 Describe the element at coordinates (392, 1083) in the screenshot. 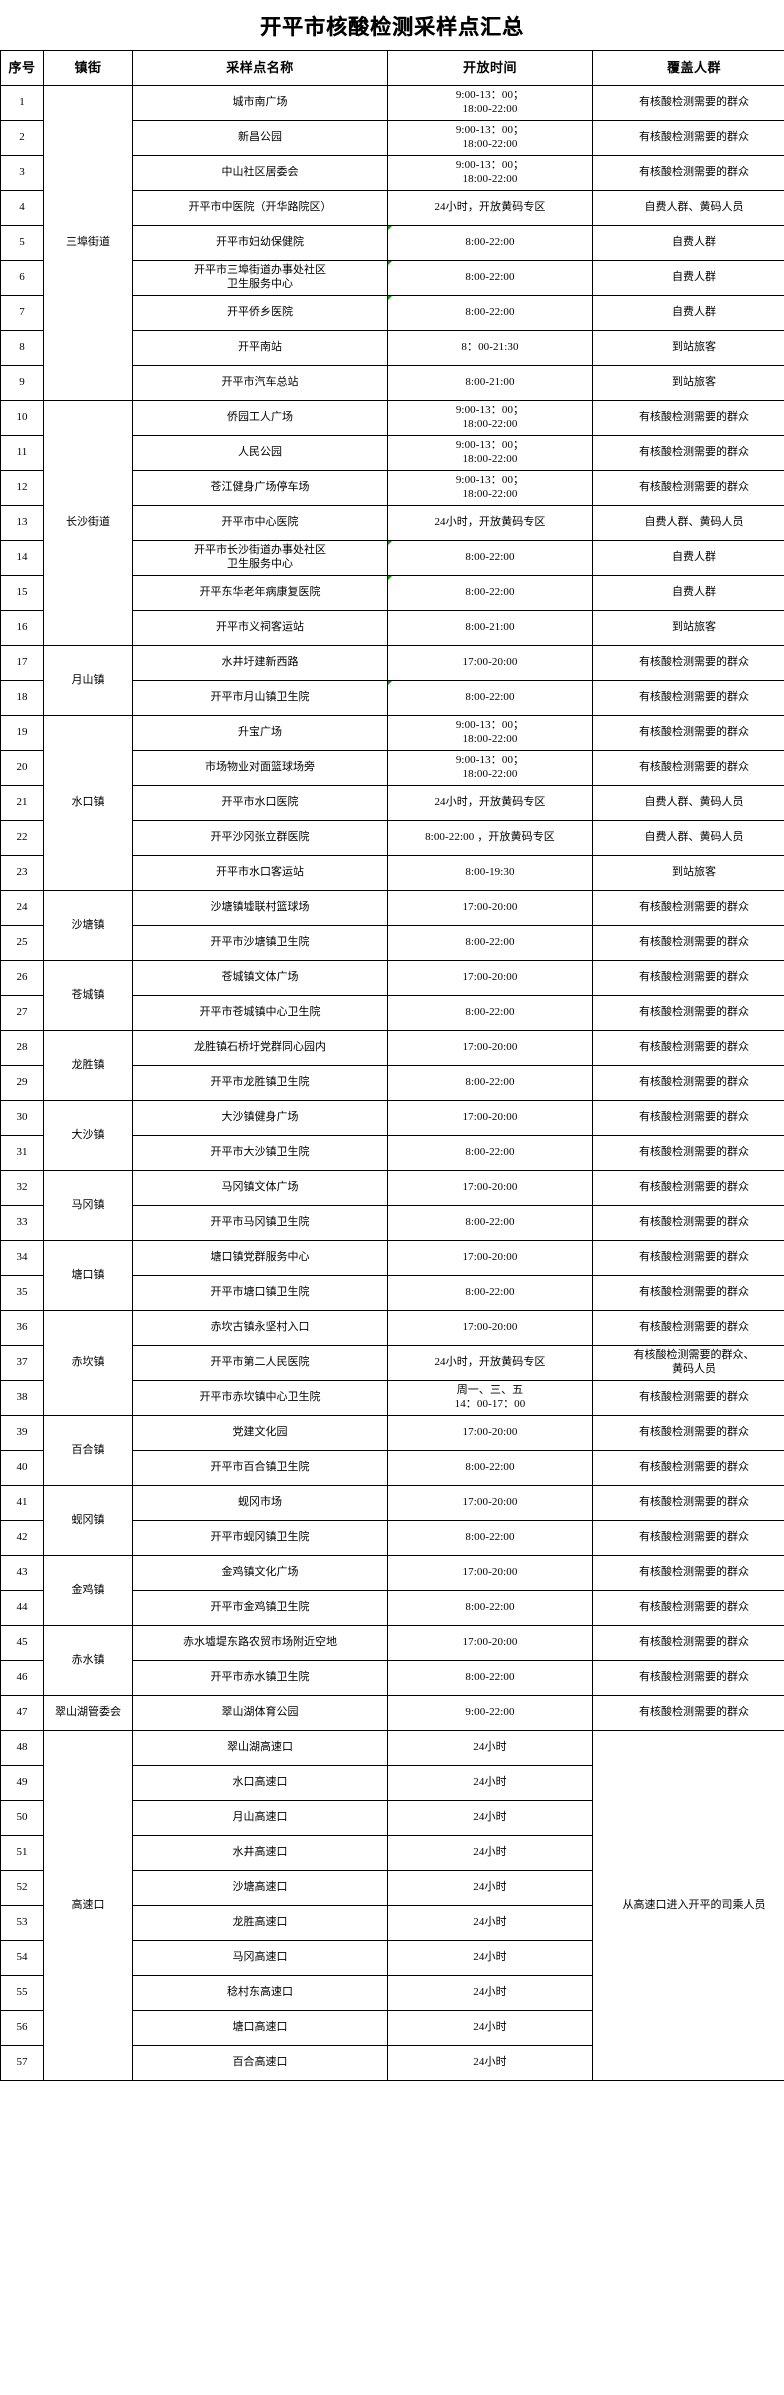

I see `table-row: 29 开平市龙胜镇卫生院 8:00-22:00 有核酸检测需要的群众` at that location.